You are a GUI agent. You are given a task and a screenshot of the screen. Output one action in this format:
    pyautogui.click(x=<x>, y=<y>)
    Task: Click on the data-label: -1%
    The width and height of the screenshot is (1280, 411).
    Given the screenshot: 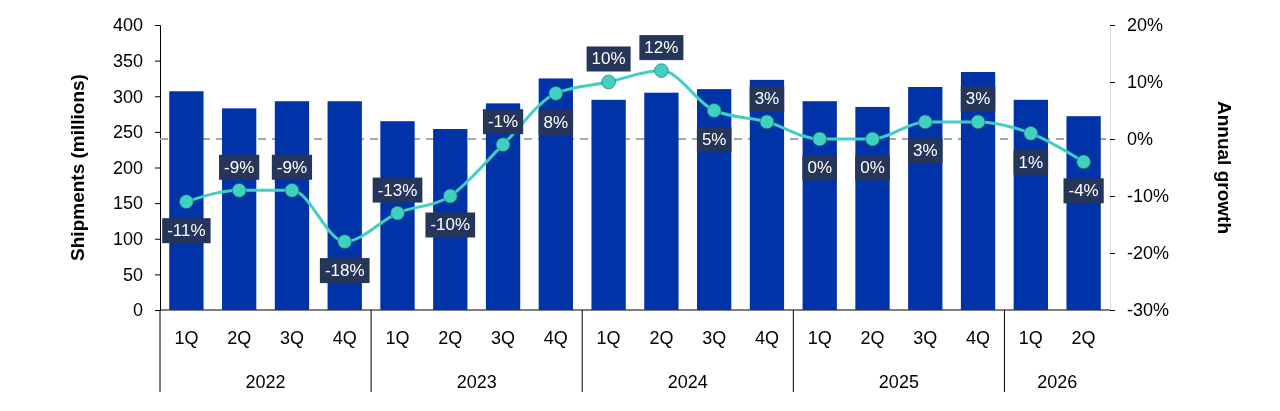 What is the action you would take?
    pyautogui.click(x=503, y=122)
    